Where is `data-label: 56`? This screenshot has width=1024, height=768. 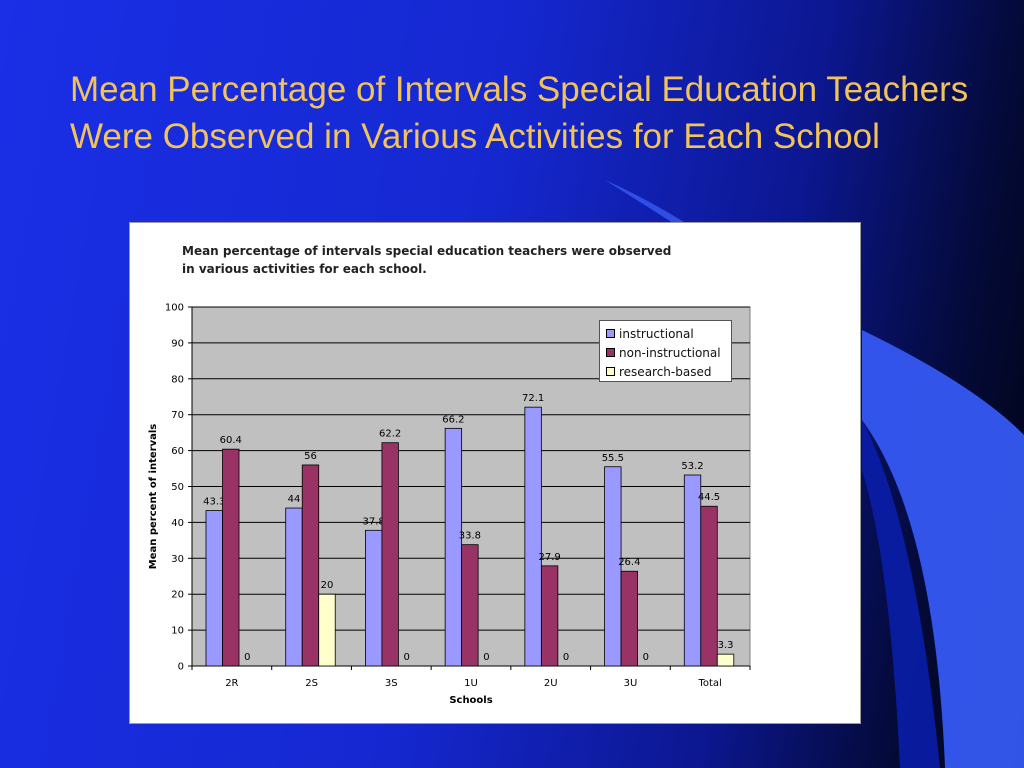 data-label: 56 is located at coordinates (310, 456).